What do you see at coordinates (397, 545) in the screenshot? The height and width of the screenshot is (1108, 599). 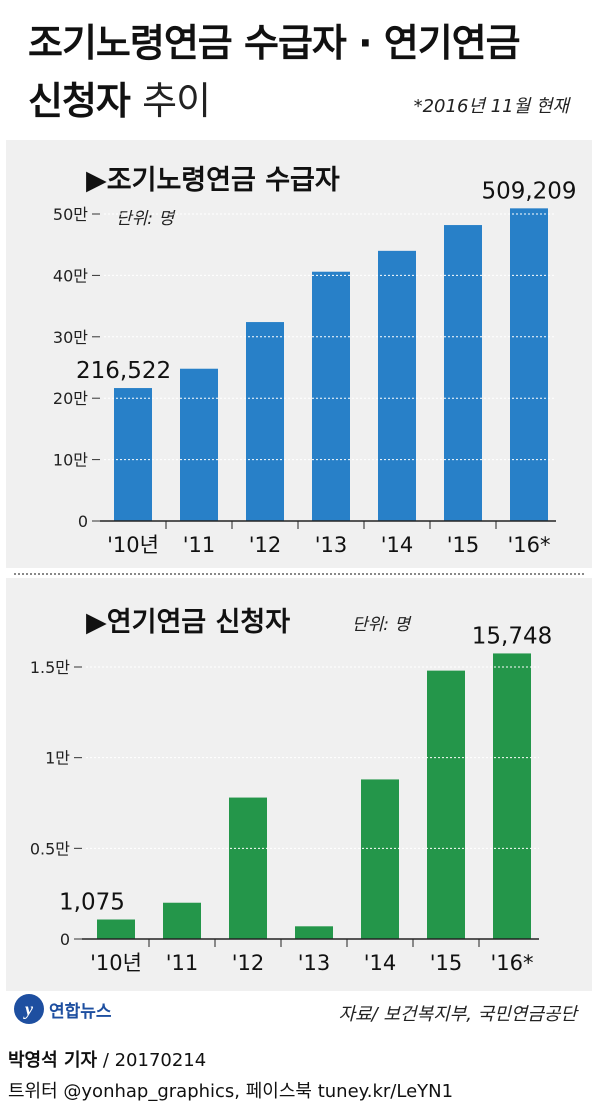 I see `top-category-4: '14` at bounding box center [397, 545].